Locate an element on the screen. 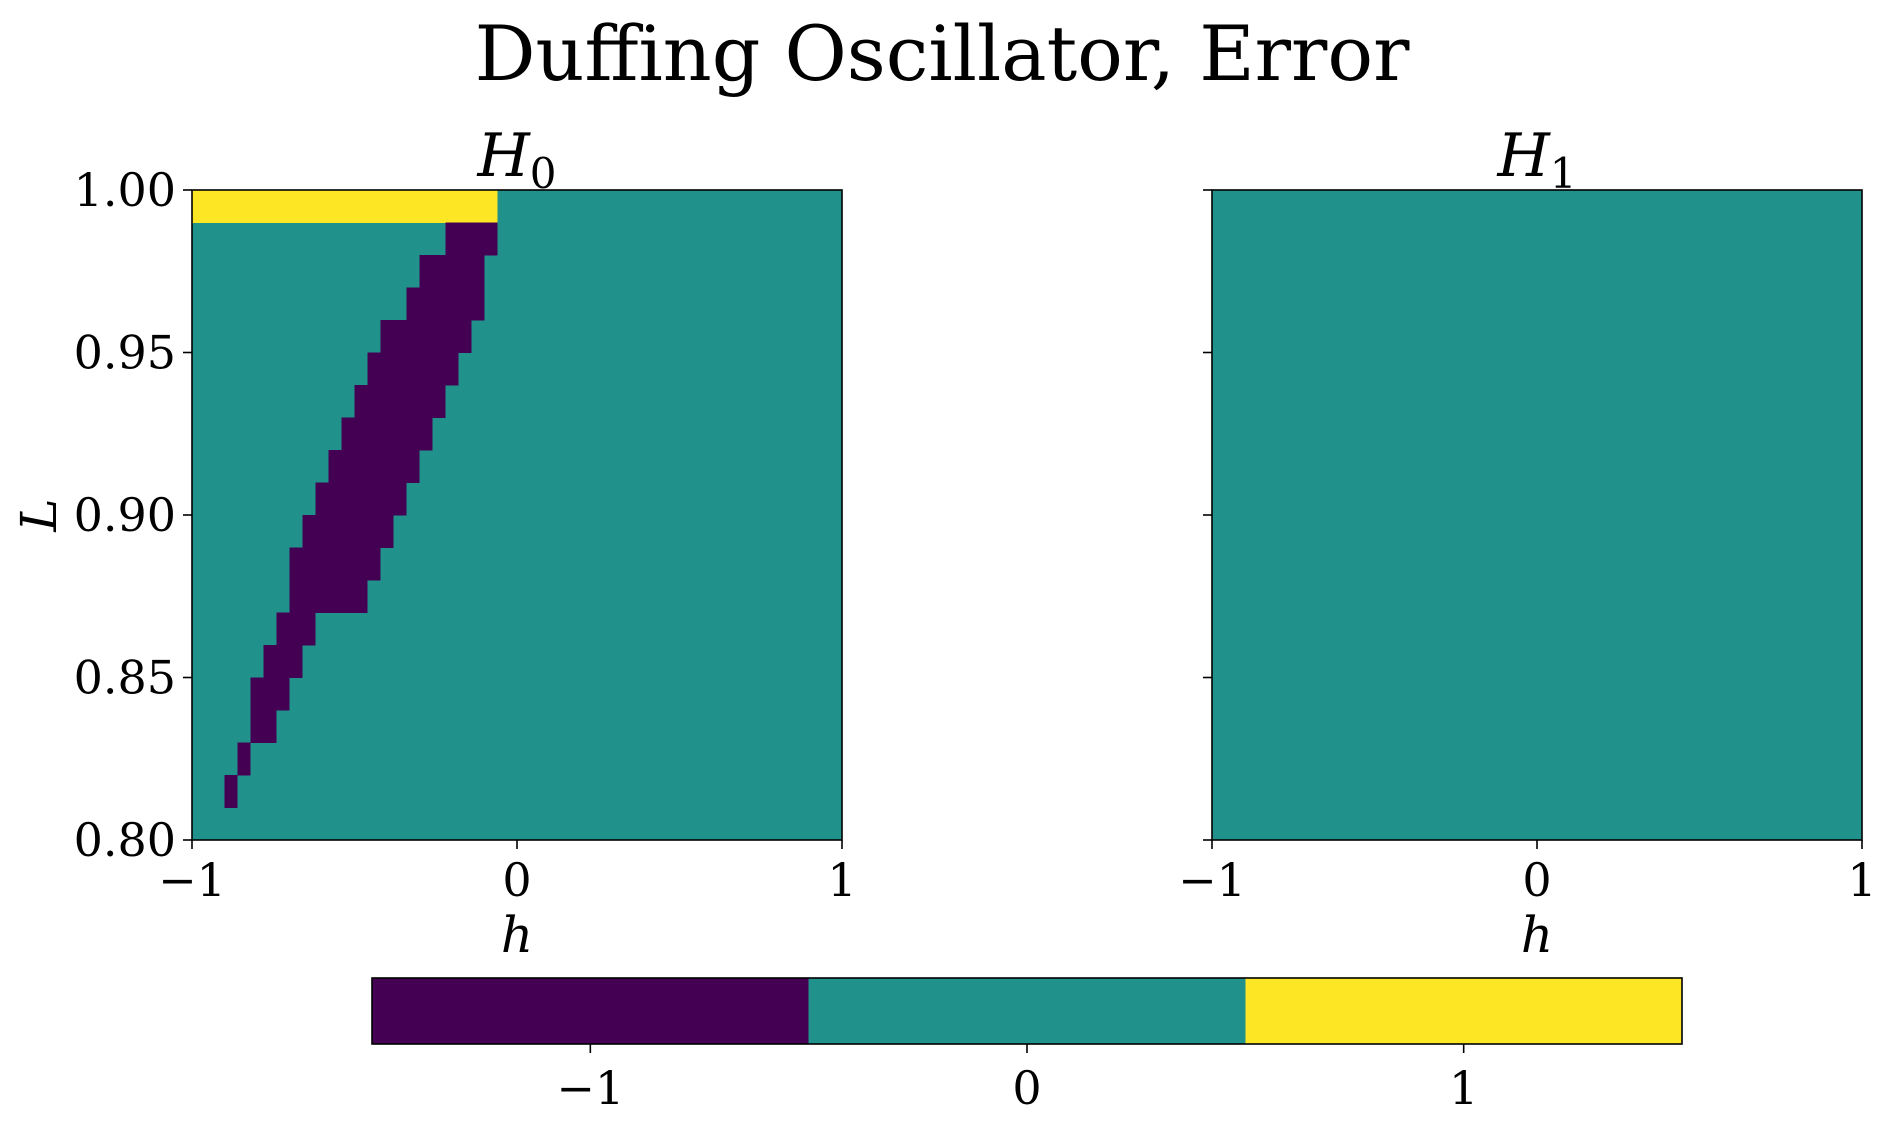  panel-title: H0 is located at coordinates (516, 159).